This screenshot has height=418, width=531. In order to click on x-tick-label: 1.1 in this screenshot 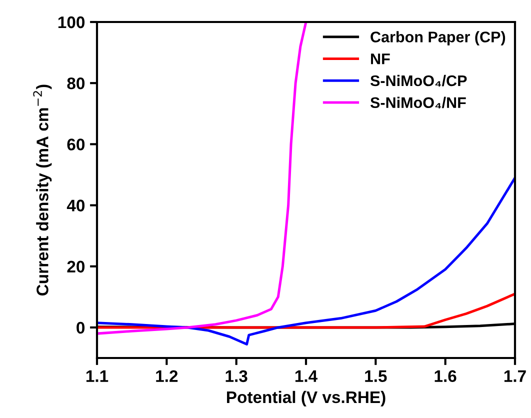, I will do `click(97, 376)`.